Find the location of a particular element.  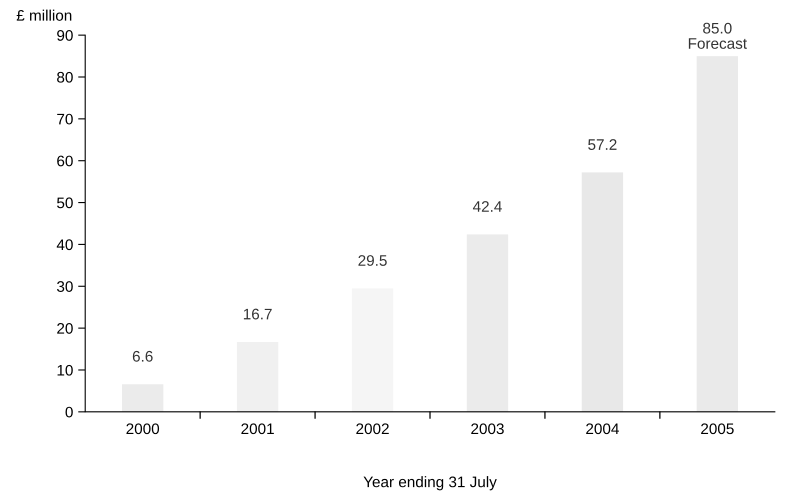

y-tick-label: 10 is located at coordinates (65, 370).